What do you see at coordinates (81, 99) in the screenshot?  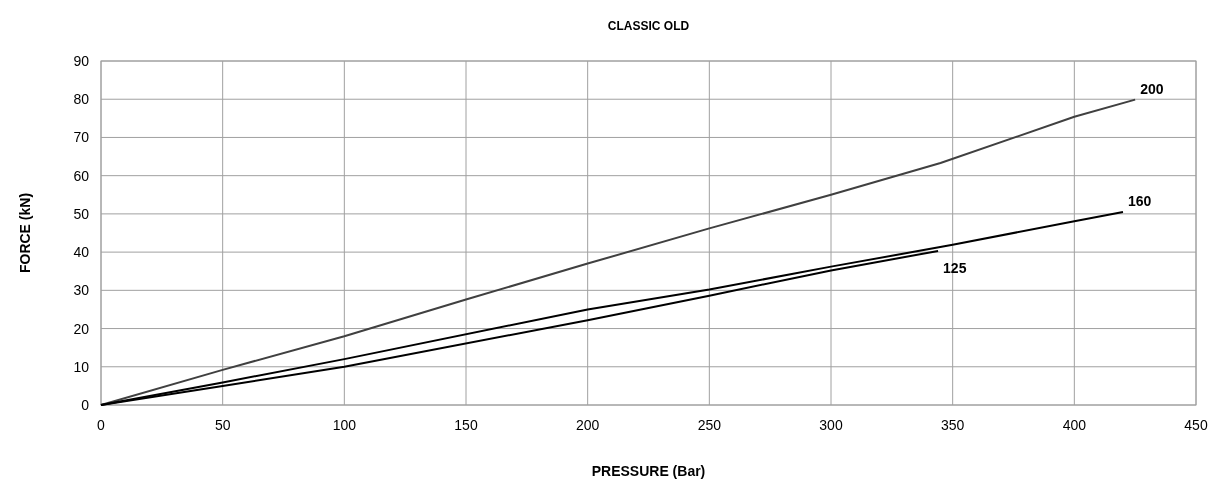 I see `y-tick-label: 80` at bounding box center [81, 99].